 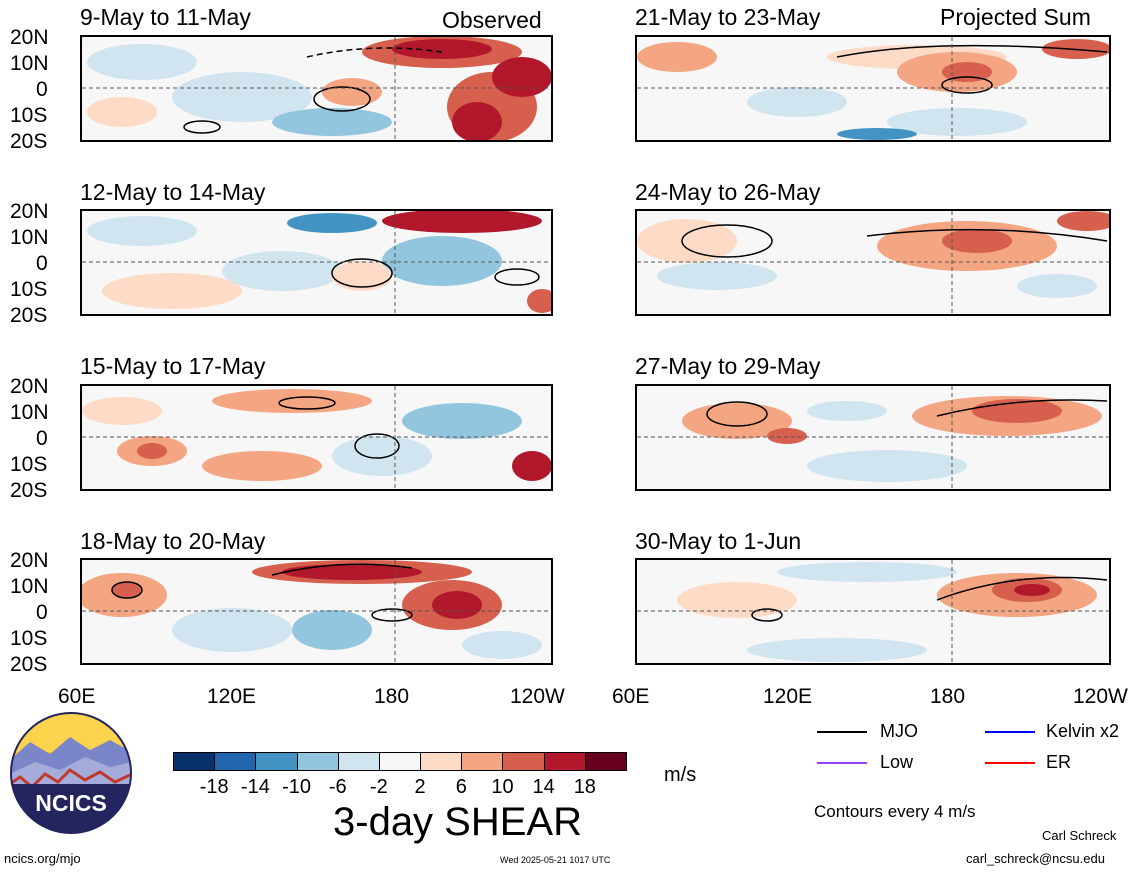 I want to click on site-link: ncics.org/mjo, so click(x=42, y=858).